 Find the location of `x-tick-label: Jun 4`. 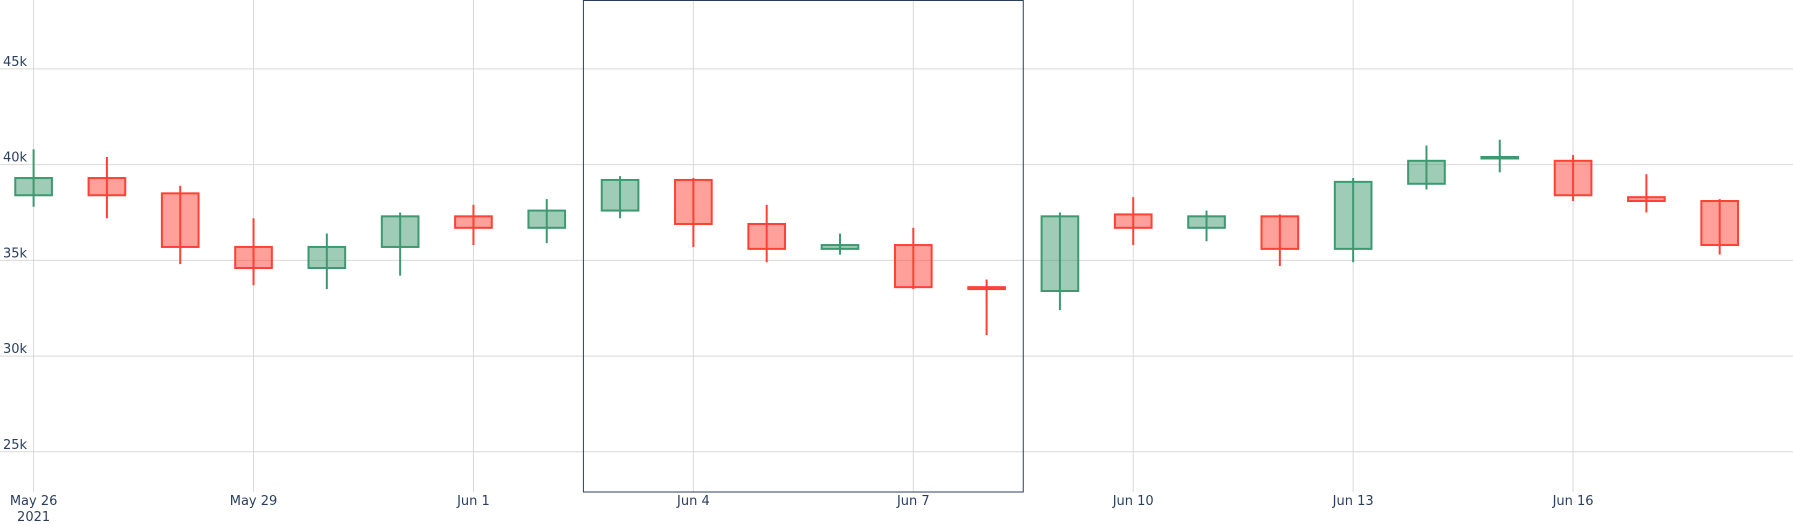

x-tick-label: Jun 4 is located at coordinates (693, 501).